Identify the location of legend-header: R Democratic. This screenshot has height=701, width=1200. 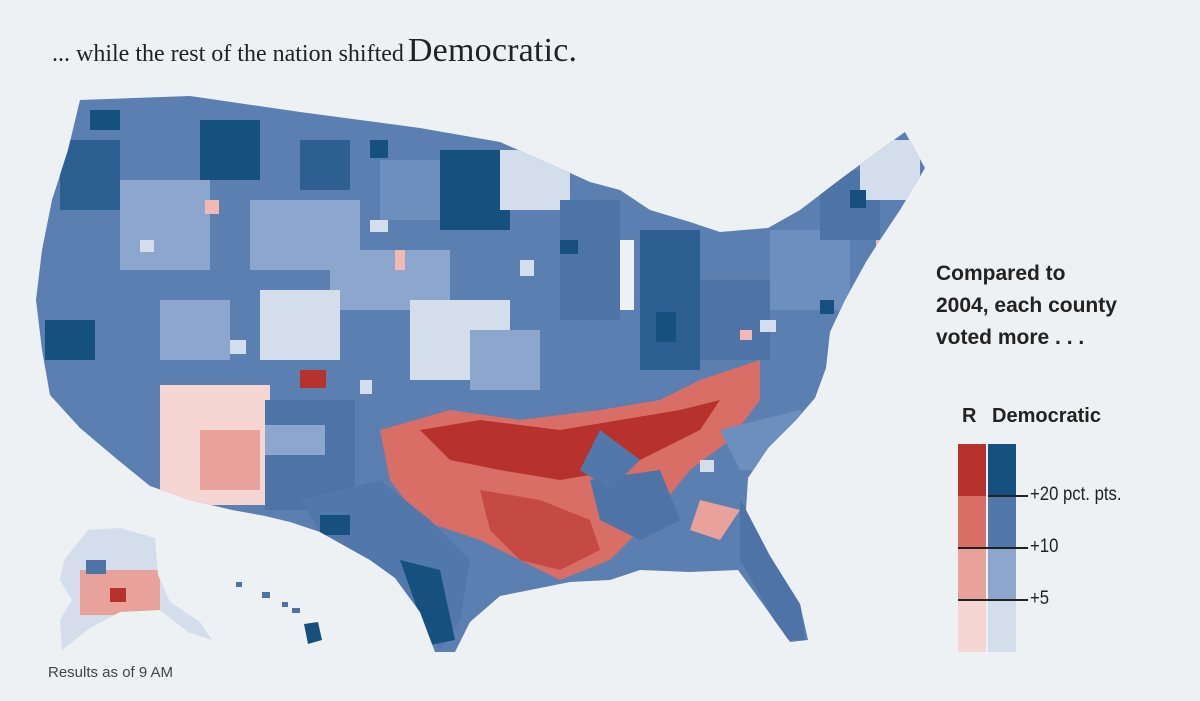
(1031, 416).